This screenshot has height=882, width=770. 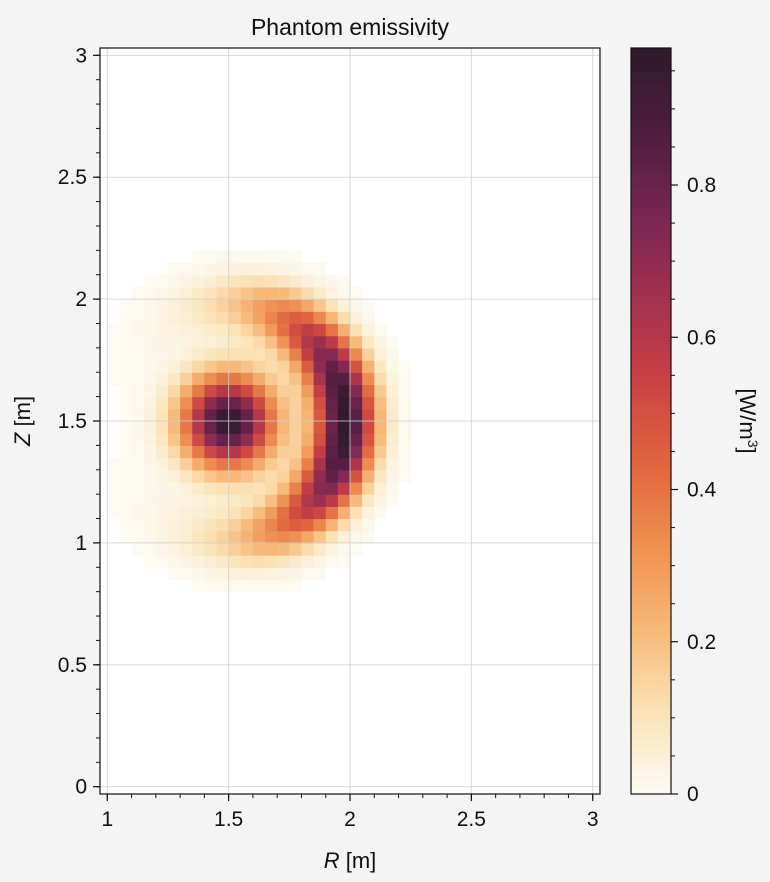 I want to click on x-axis-label: R [m], so click(x=350, y=860).